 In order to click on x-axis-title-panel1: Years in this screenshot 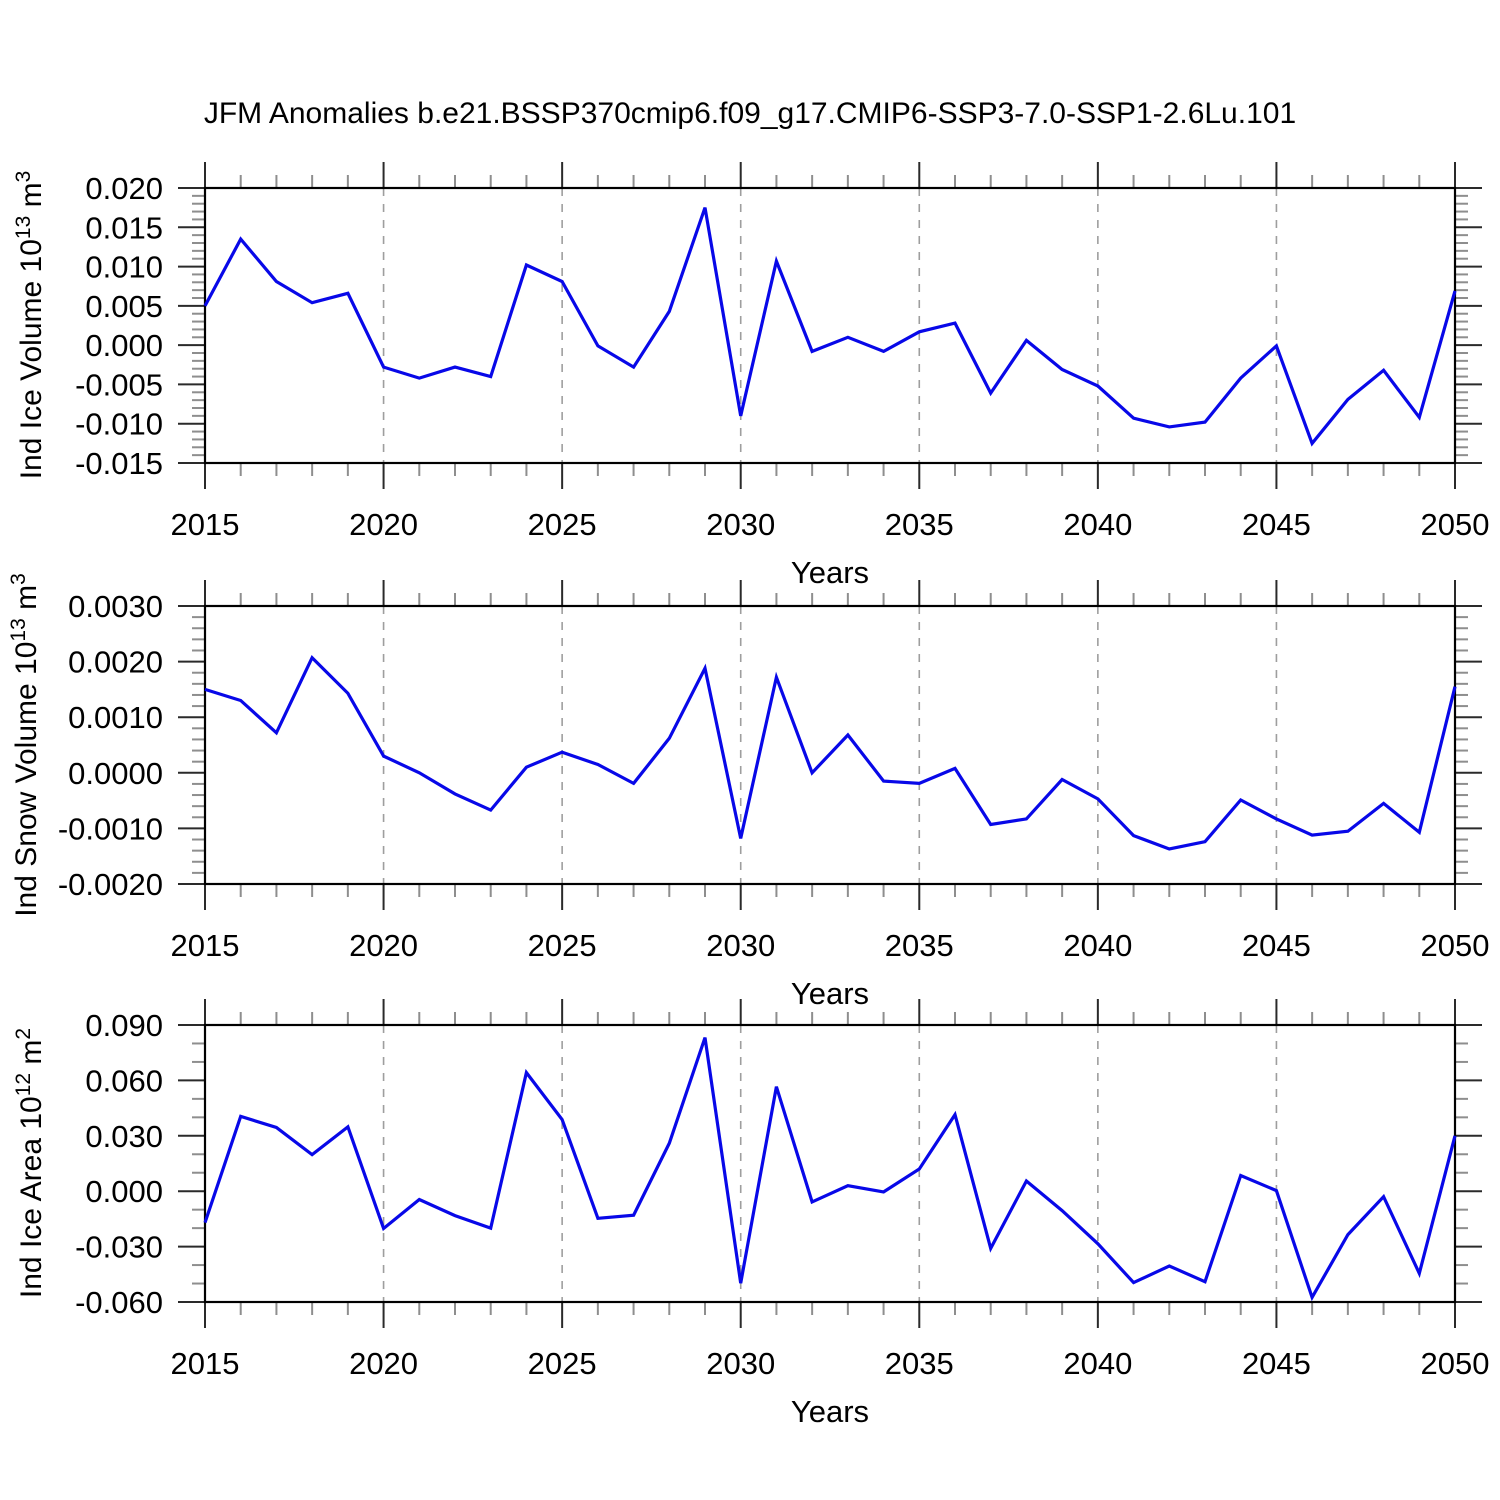, I will do `click(830, 572)`.